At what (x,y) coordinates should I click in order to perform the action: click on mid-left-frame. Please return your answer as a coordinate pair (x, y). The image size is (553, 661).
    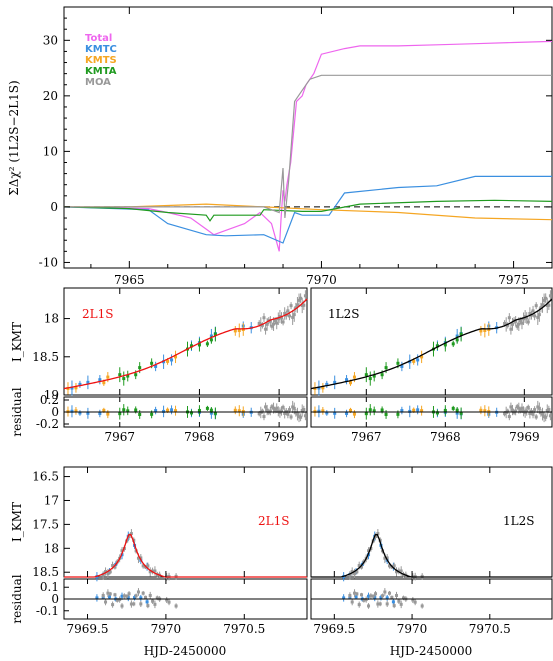
    Looking at the image, I should click on (185, 341).